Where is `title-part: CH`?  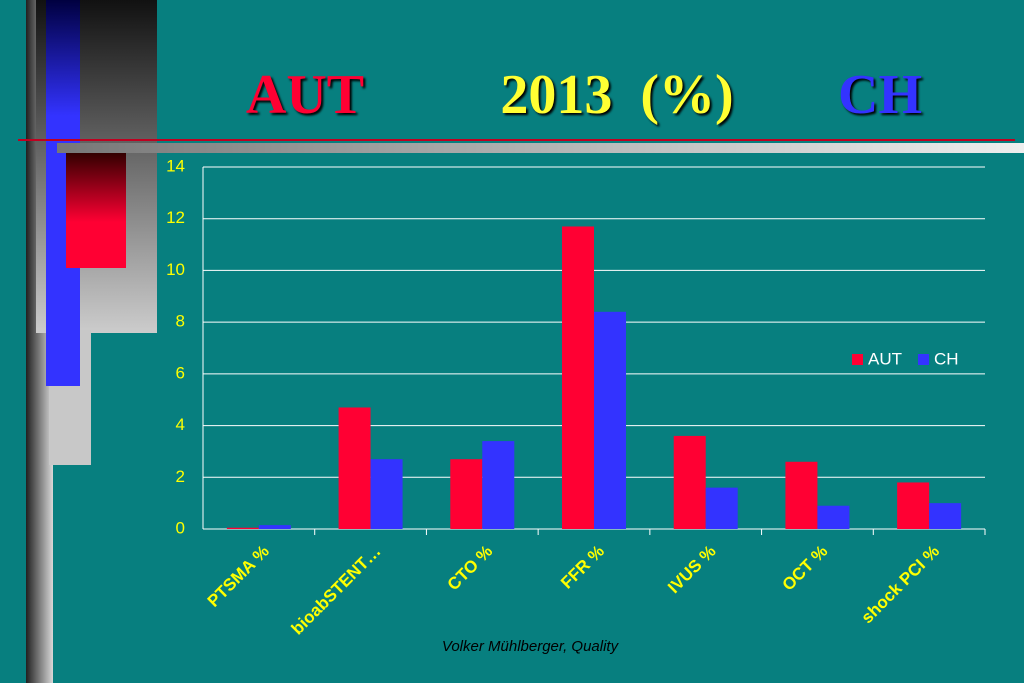 title-part: CH is located at coordinates (880, 95).